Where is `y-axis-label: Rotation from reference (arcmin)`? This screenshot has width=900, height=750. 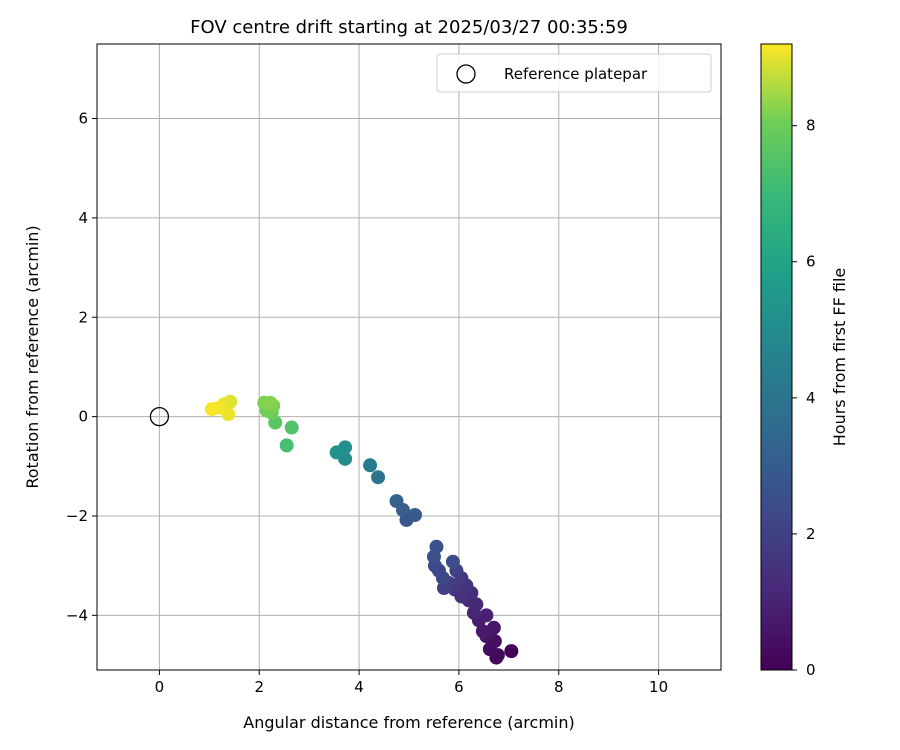
y-axis-label: Rotation from reference (arcmin) is located at coordinates (32, 356).